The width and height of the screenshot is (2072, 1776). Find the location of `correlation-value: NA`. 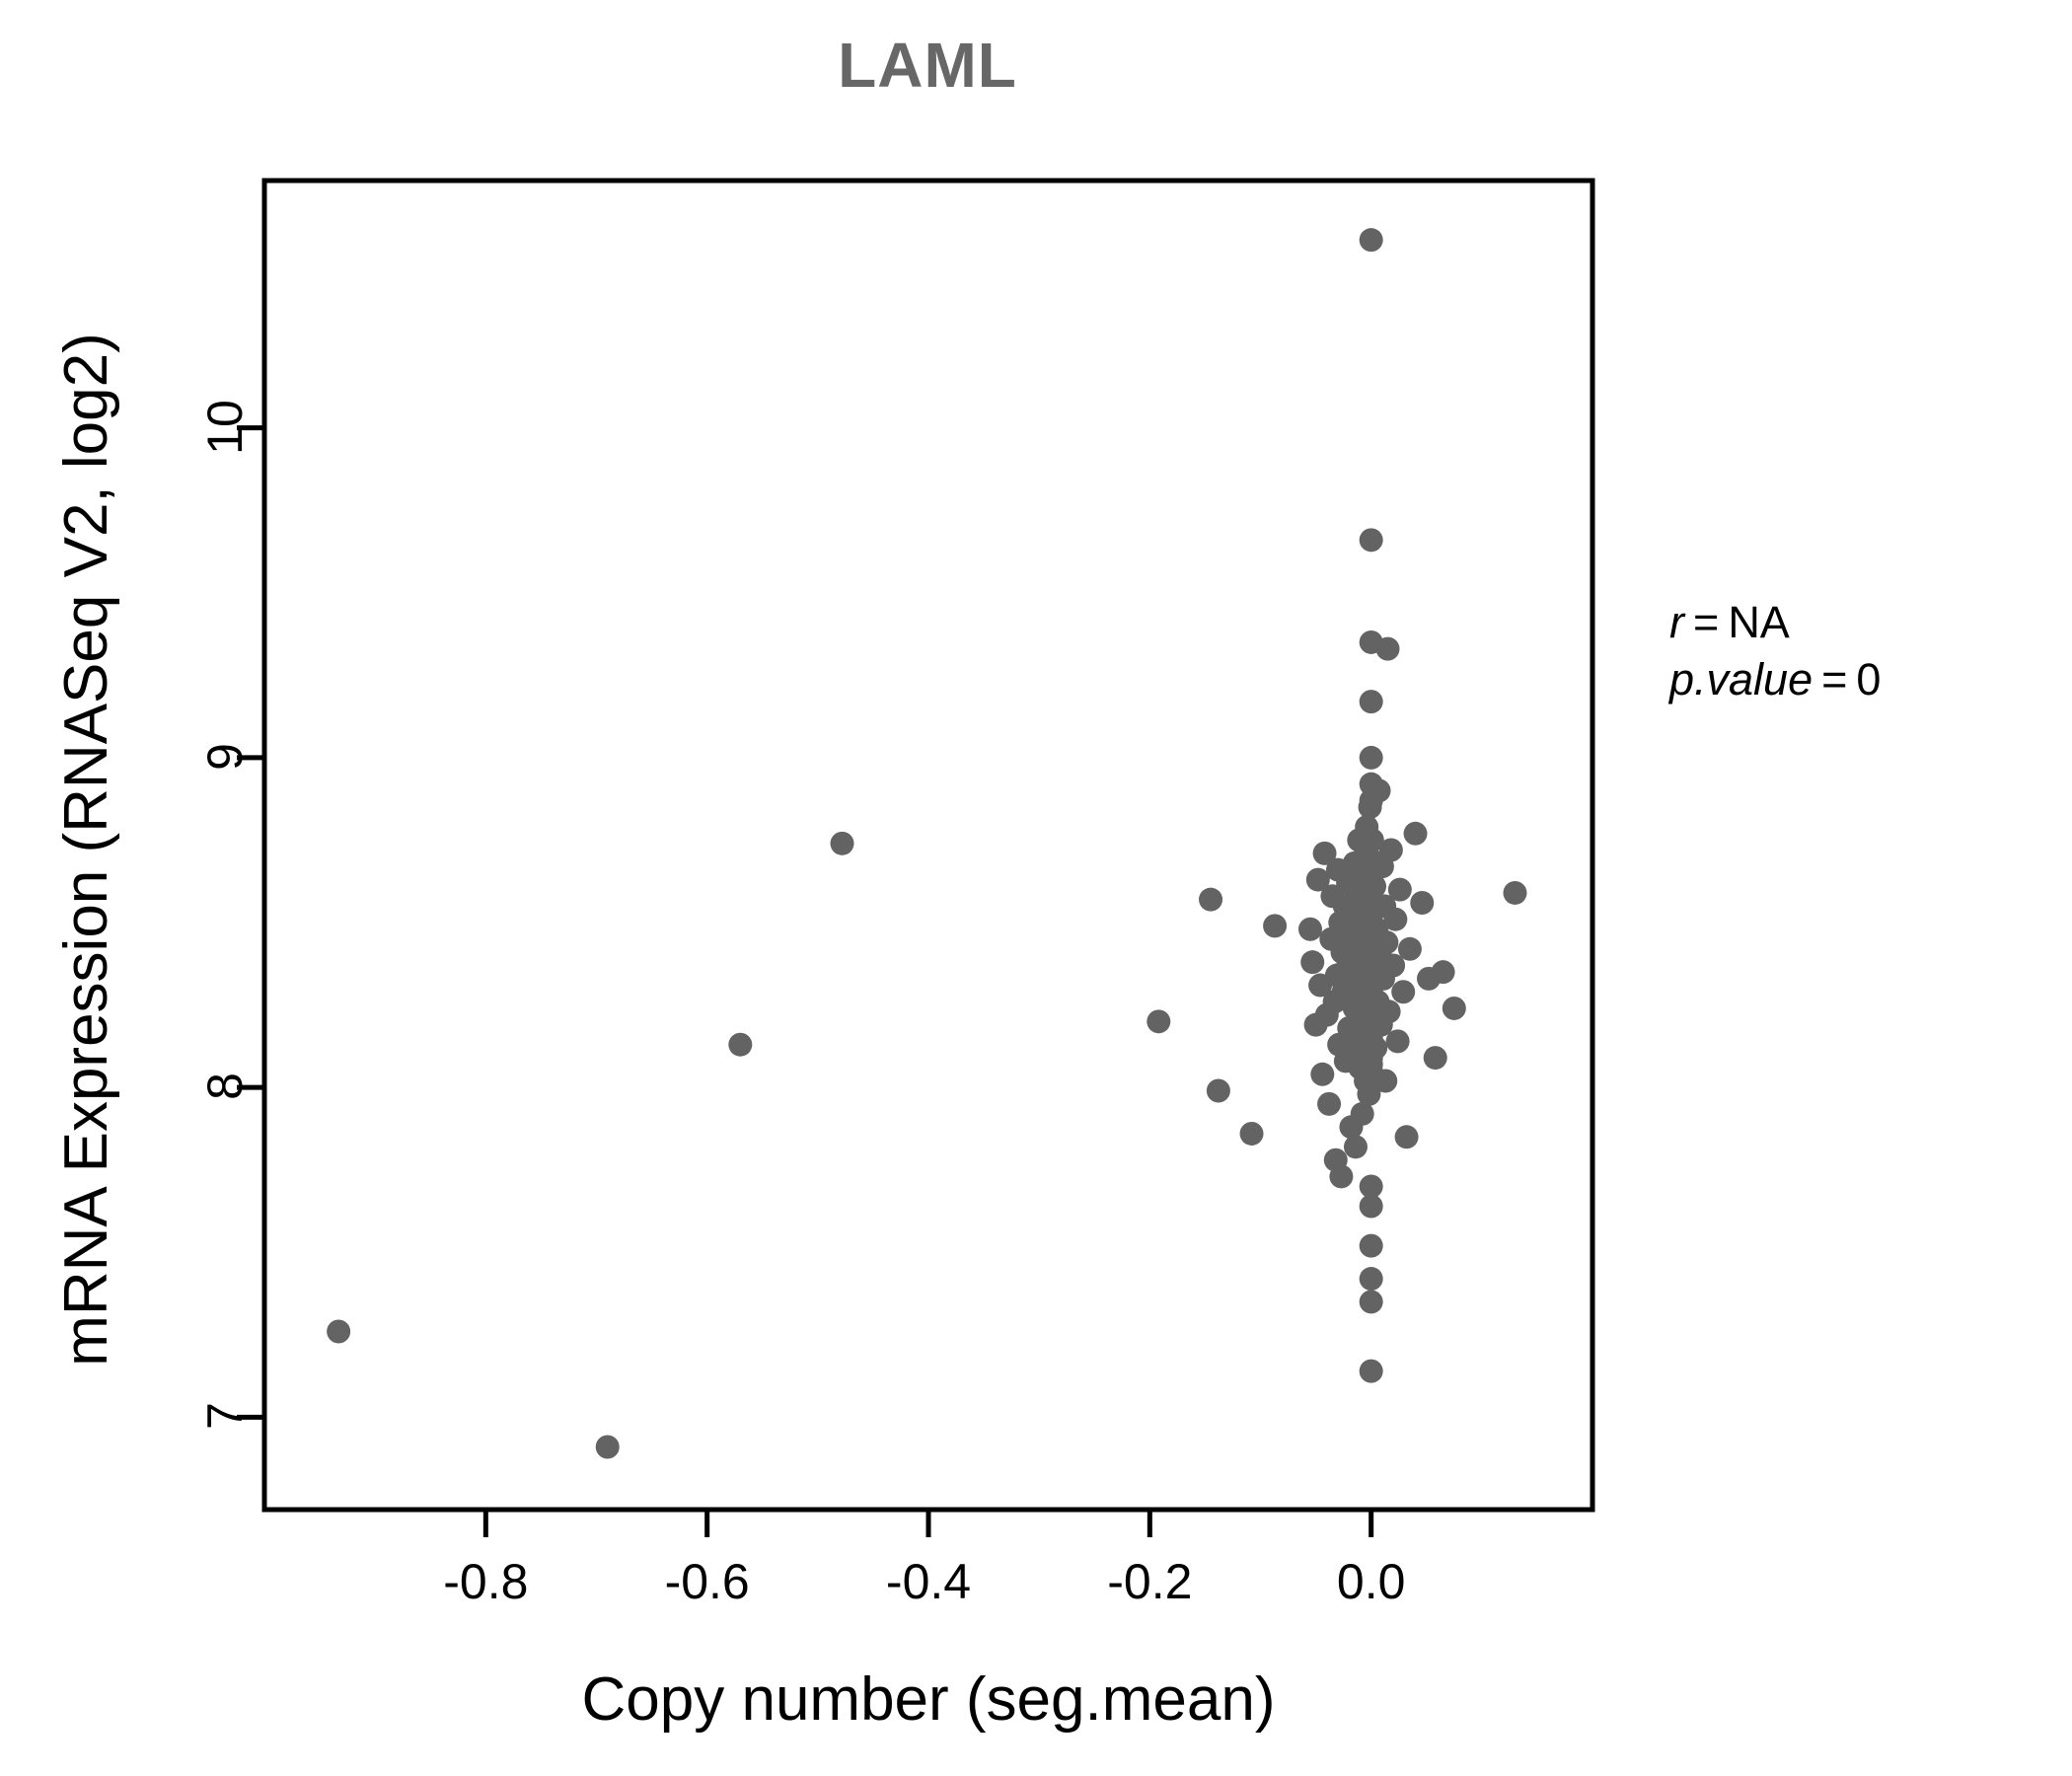

correlation-value: NA is located at coordinates (1759, 622).